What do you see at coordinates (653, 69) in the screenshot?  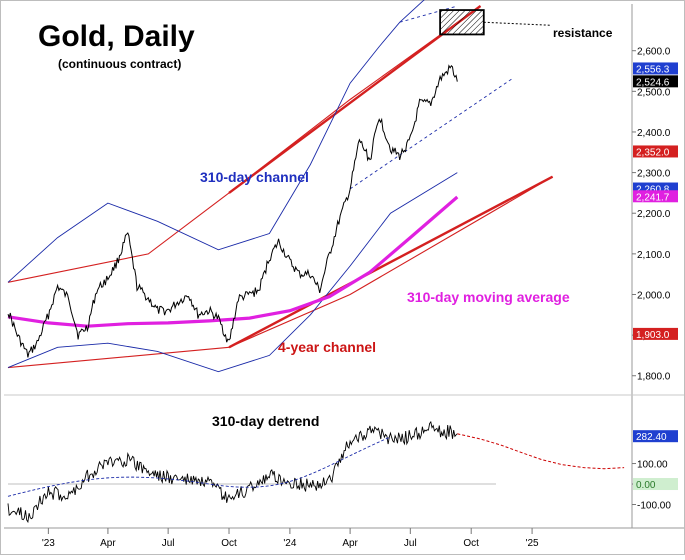 I see `value-tag-label: 2,556.3` at bounding box center [653, 69].